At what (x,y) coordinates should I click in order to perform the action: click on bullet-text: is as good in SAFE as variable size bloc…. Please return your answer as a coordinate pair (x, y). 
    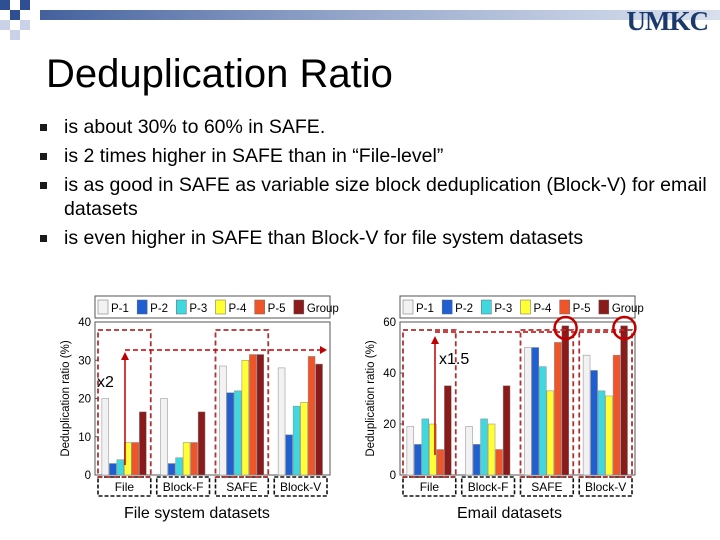
    Looking at the image, I should click on (385, 197).